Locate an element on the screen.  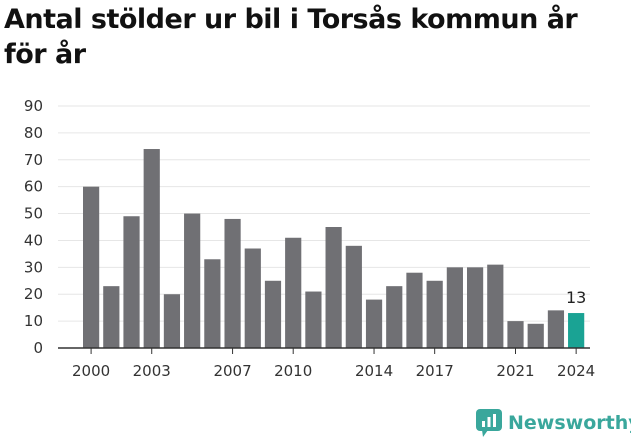
bar-2013 is located at coordinates (353, 296).